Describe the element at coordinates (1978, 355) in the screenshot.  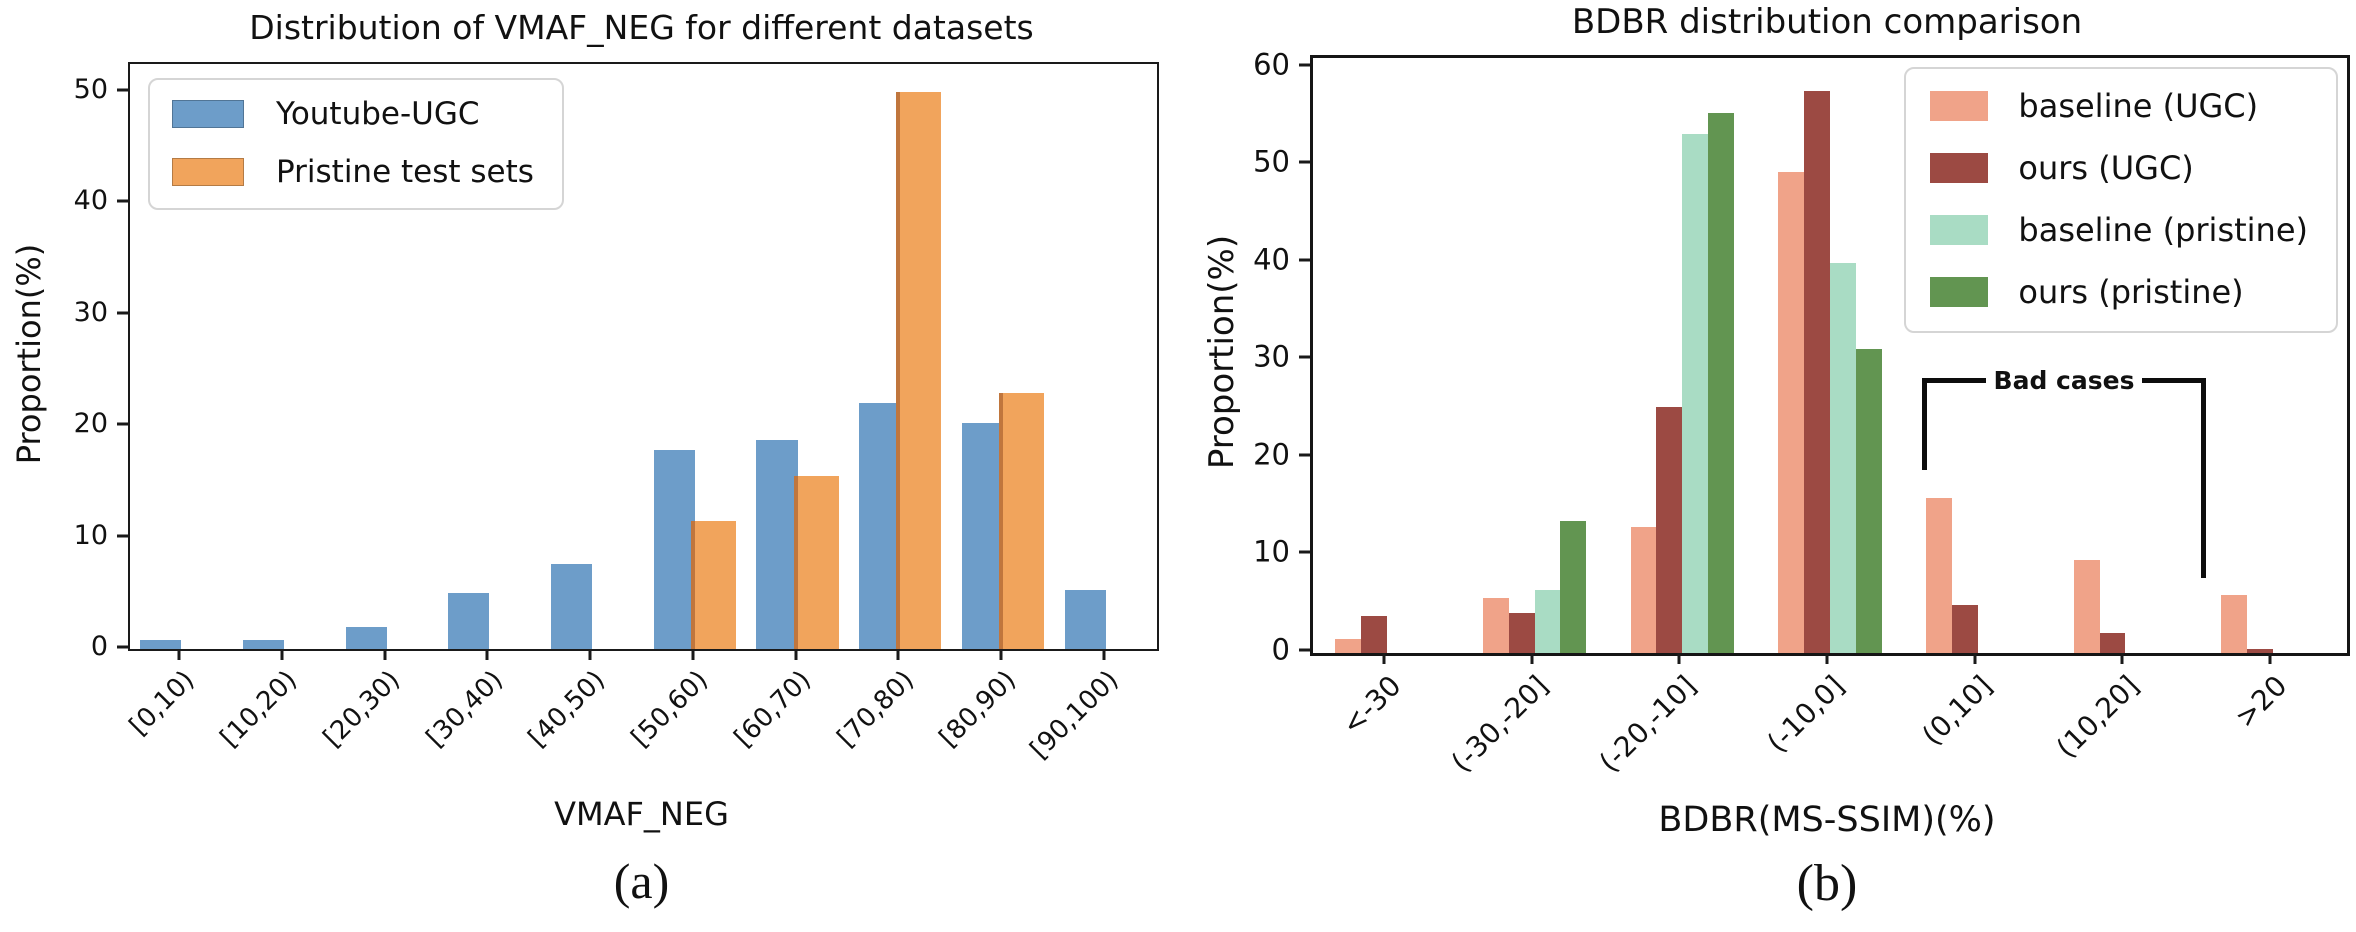
I see `bar-group-(0,10]` at that location.